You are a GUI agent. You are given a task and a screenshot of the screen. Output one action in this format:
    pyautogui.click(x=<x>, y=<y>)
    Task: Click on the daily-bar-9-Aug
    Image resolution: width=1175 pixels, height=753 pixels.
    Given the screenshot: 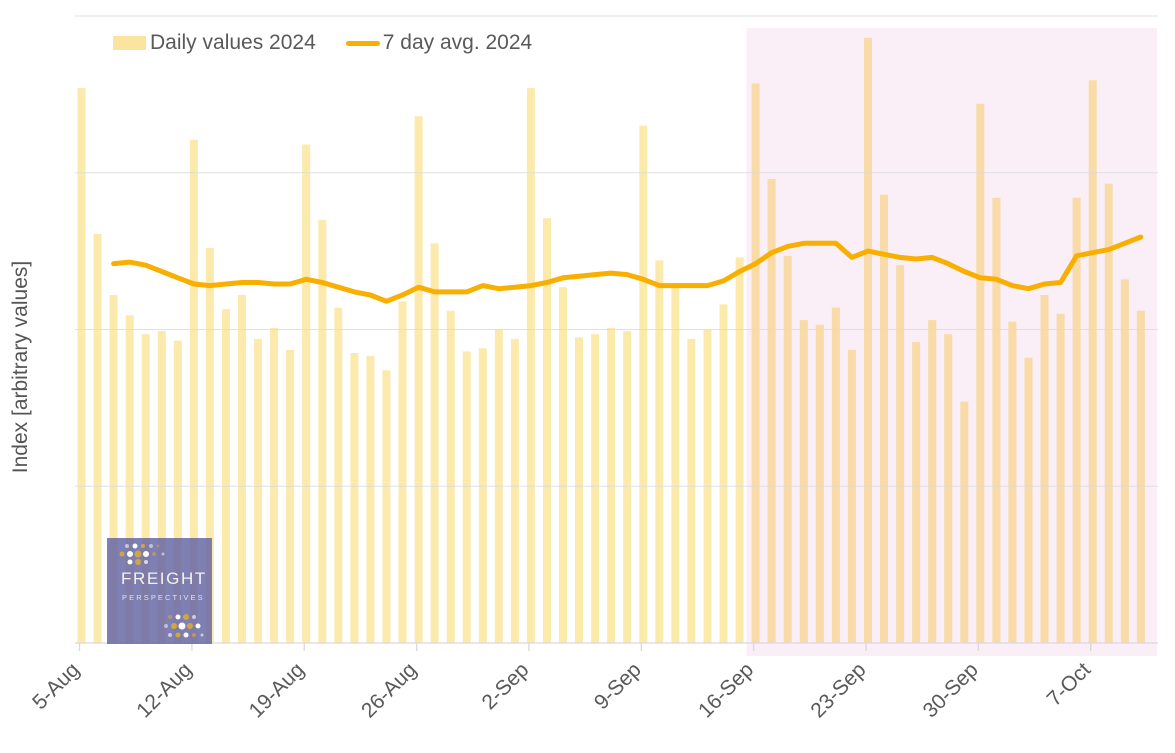 What is the action you would take?
    pyautogui.click(x=145, y=488)
    